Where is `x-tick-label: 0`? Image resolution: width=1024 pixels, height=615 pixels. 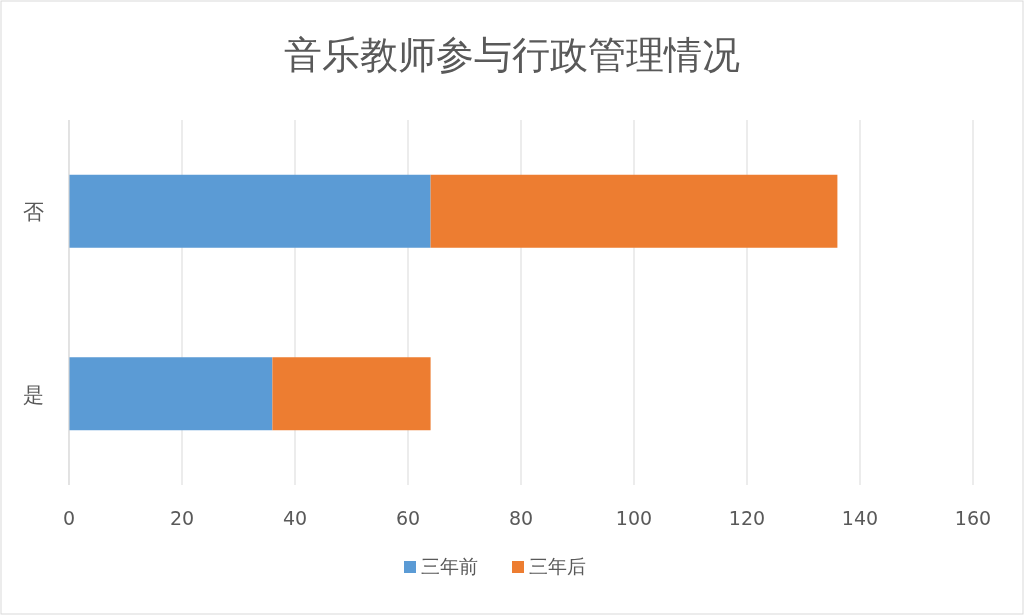 x-tick-label: 0 is located at coordinates (69, 518).